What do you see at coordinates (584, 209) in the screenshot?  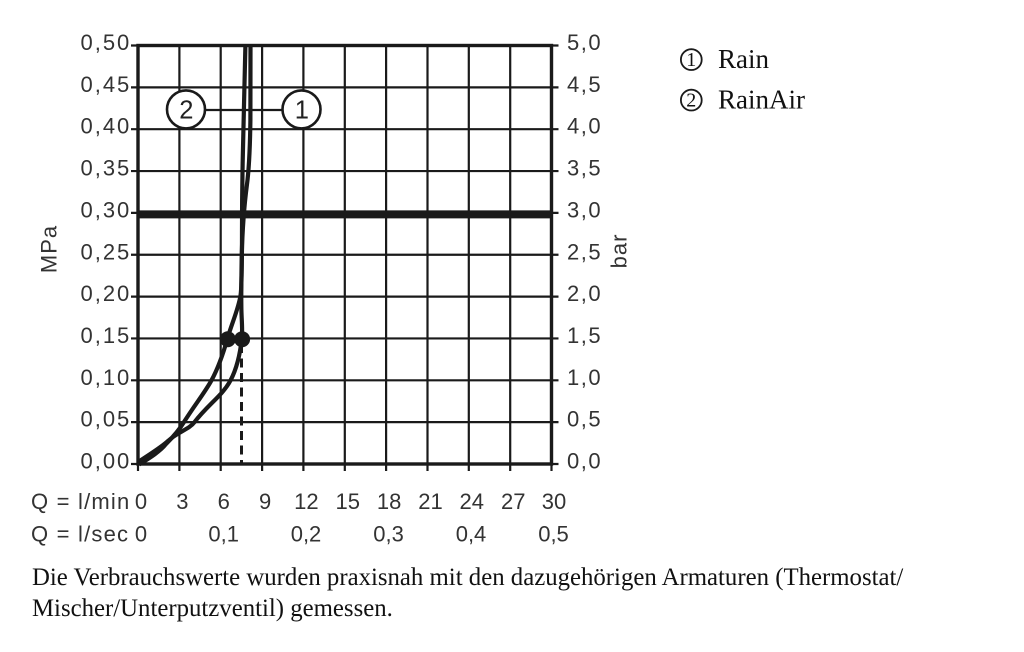 I see `svg-text: 3,0` at bounding box center [584, 209].